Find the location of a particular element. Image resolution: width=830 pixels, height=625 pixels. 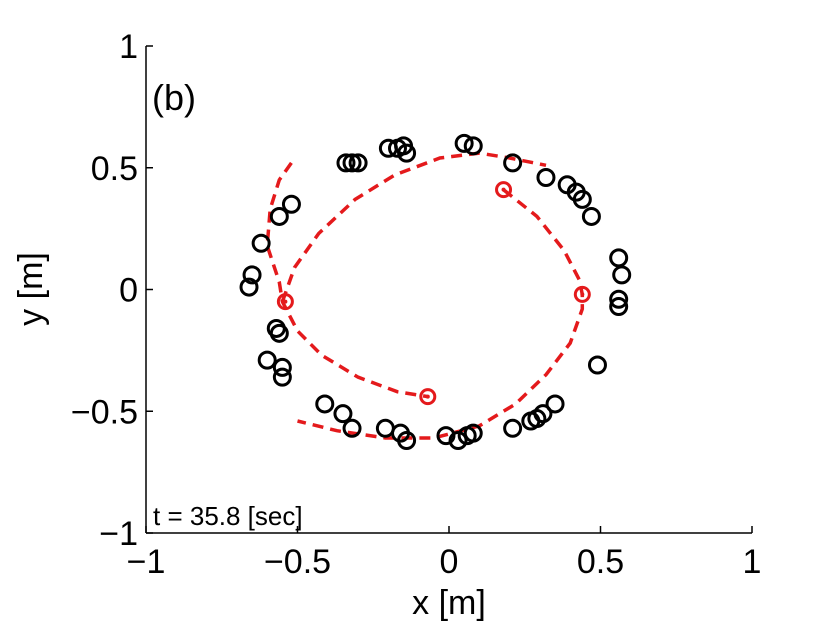

y-tick-label: −0.5 is located at coordinates (104, 412).